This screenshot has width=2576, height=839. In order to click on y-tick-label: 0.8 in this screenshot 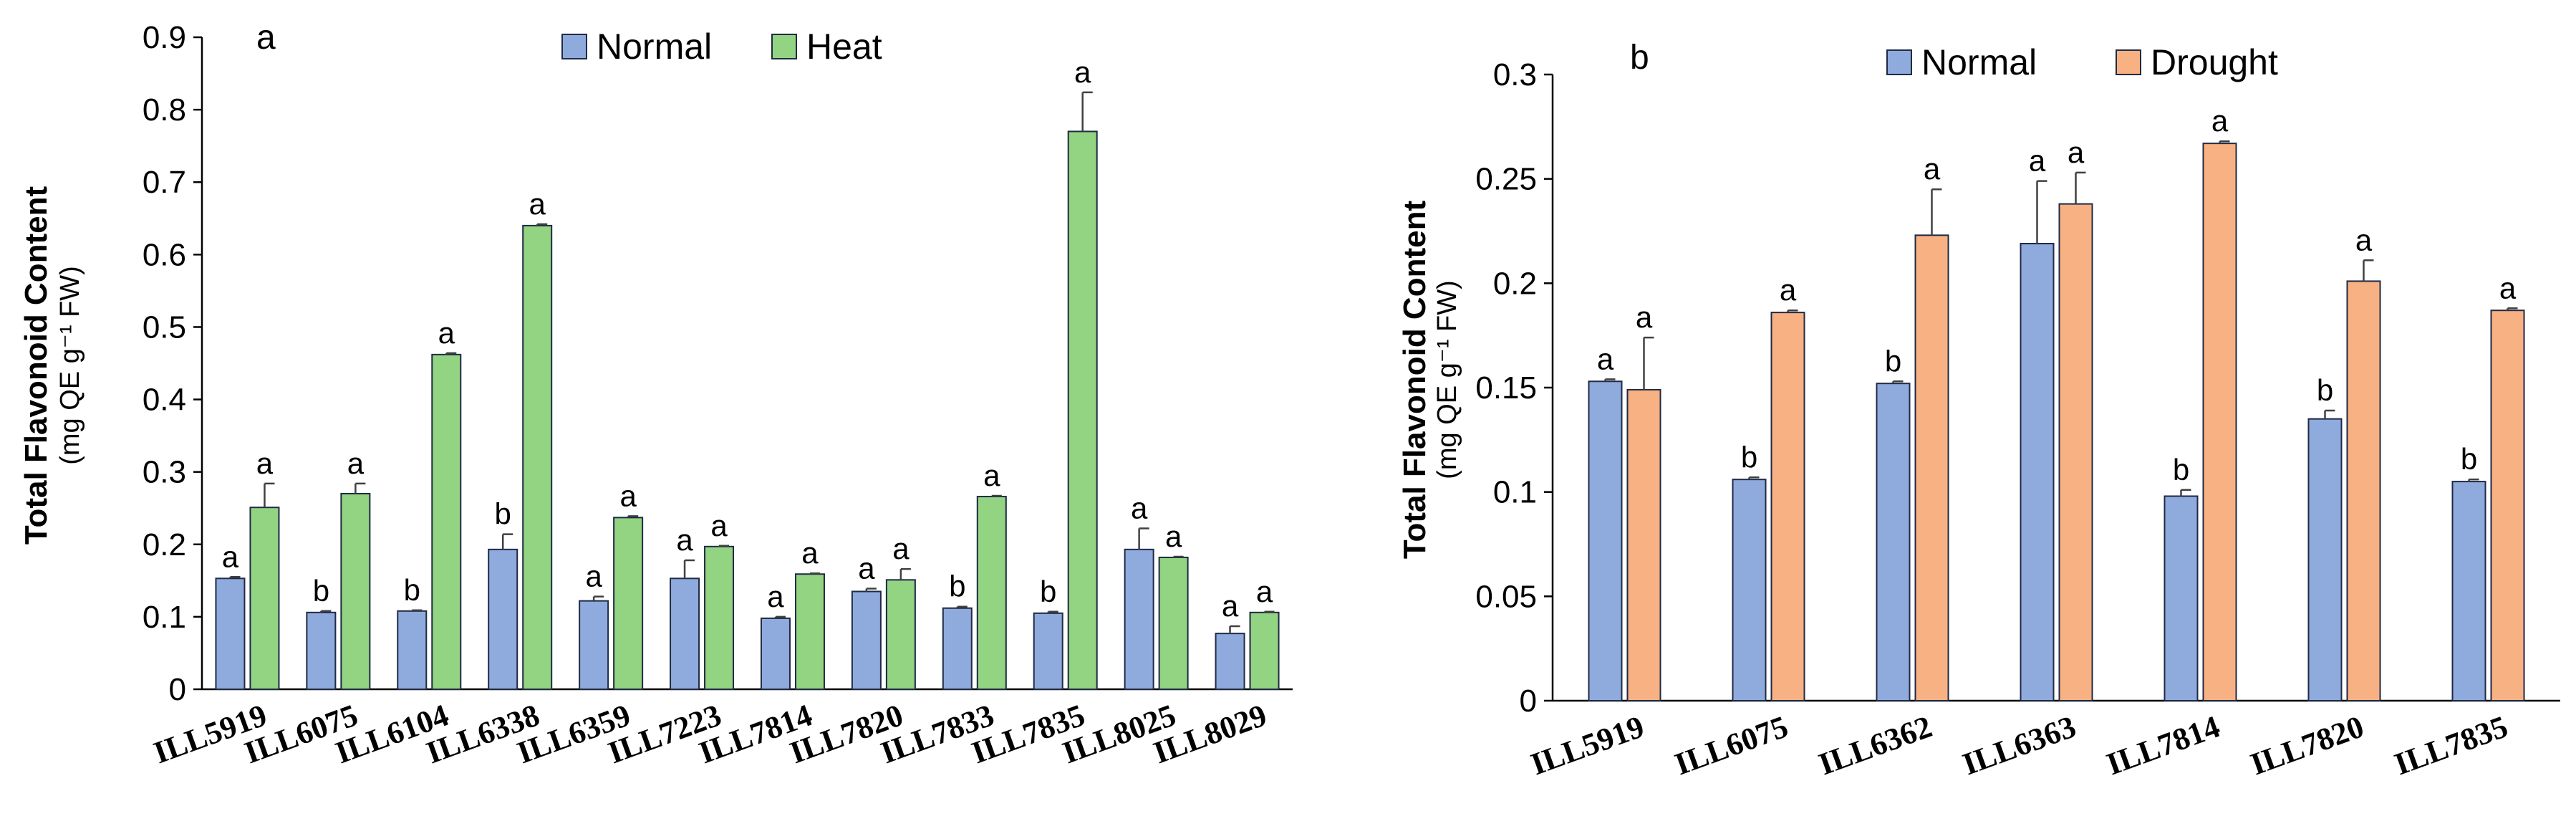, I will do `click(164, 110)`.